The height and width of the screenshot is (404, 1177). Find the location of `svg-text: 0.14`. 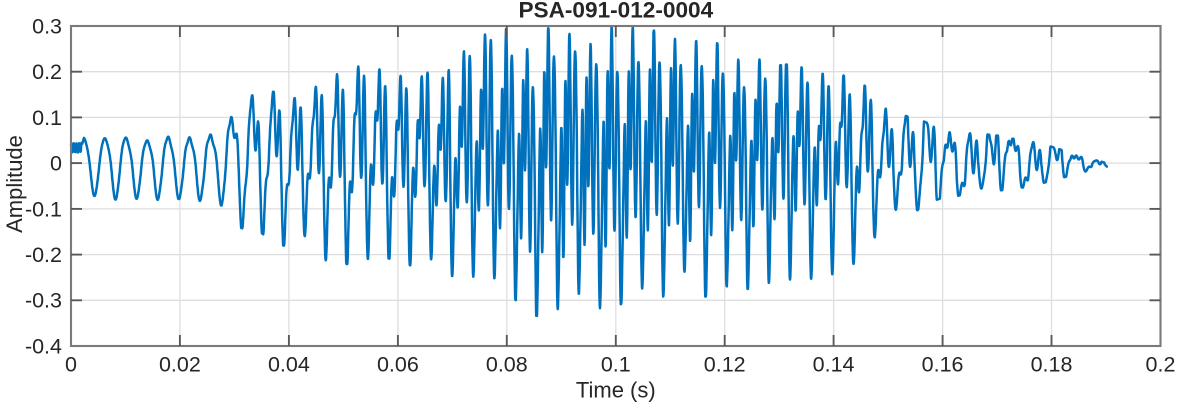

svg-text: 0.14 is located at coordinates (834, 364).